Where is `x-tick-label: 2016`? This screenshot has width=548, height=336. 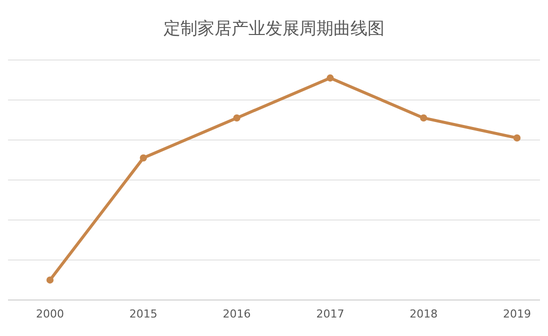
x-tick-label: 2016 is located at coordinates (236, 313).